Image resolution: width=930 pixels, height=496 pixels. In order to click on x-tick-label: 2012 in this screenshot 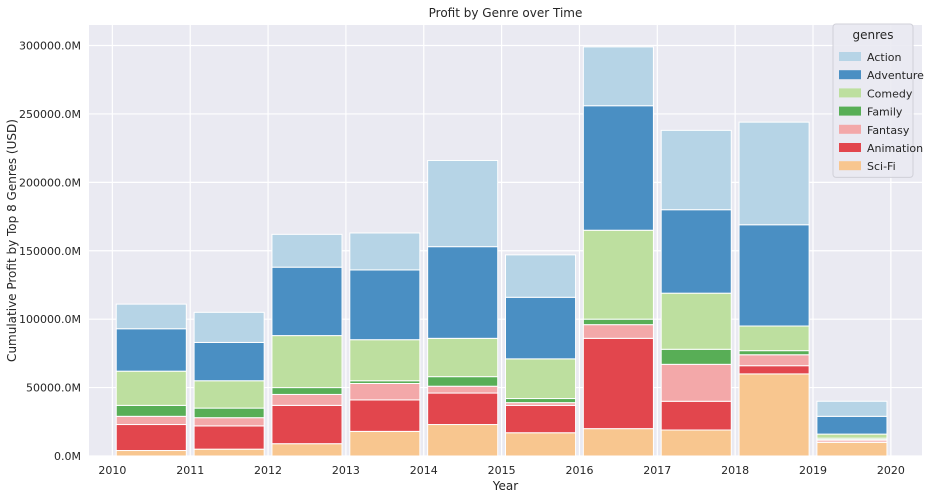, I will do `click(268, 470)`.